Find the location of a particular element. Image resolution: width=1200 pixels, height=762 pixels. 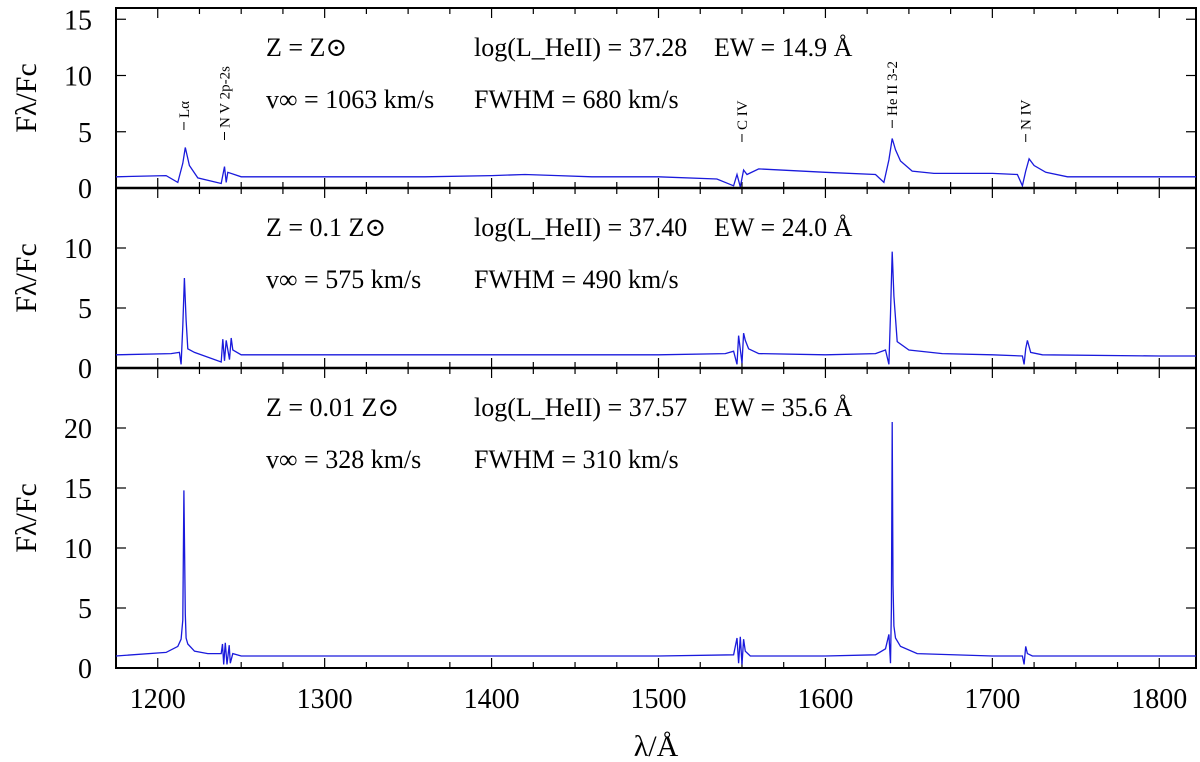

annotation-z: Z = 0.1 Z⊙ is located at coordinates (326, 227).